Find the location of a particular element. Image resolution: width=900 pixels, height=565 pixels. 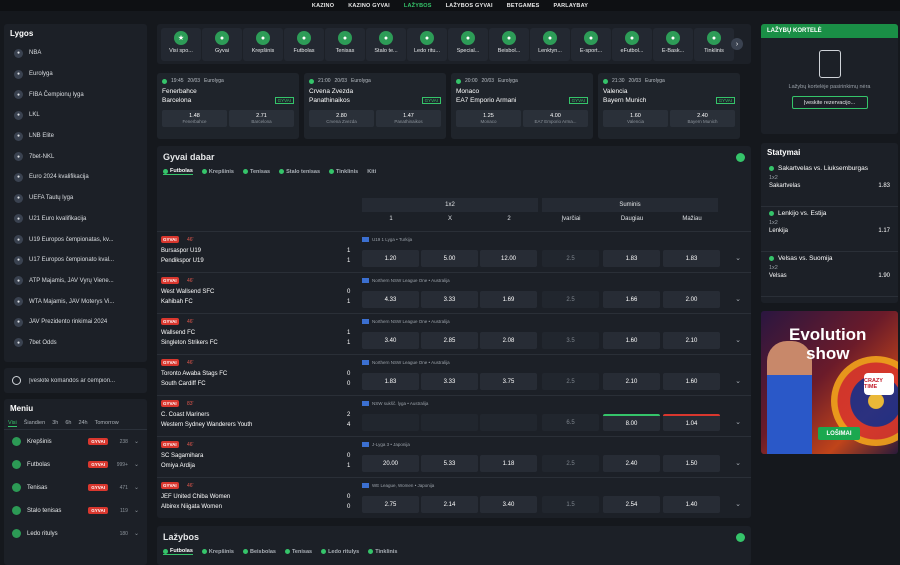

odd-button-ox: 5.33 is located at coordinates (449, 463).